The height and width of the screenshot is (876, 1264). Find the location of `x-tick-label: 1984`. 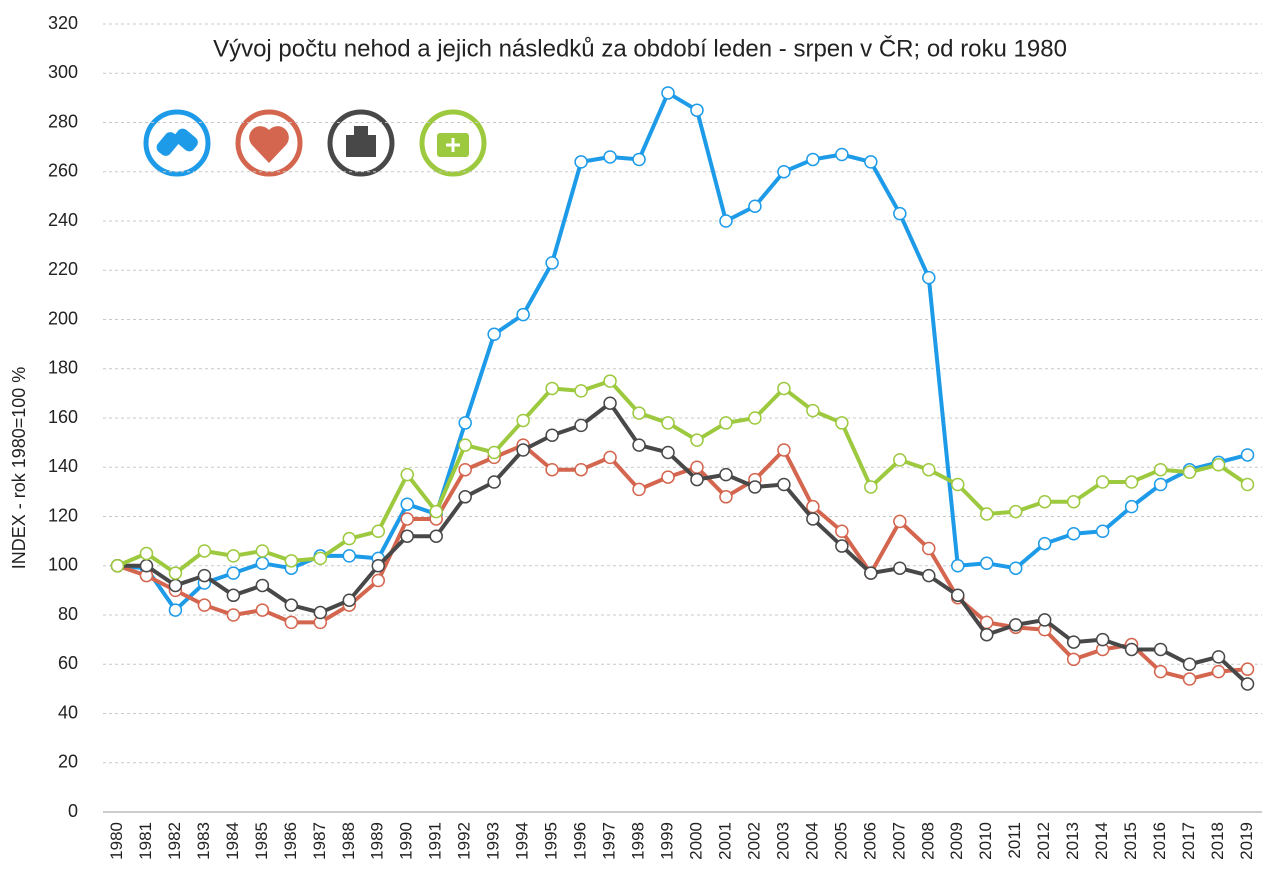

x-tick-label: 1984 is located at coordinates (232, 841).